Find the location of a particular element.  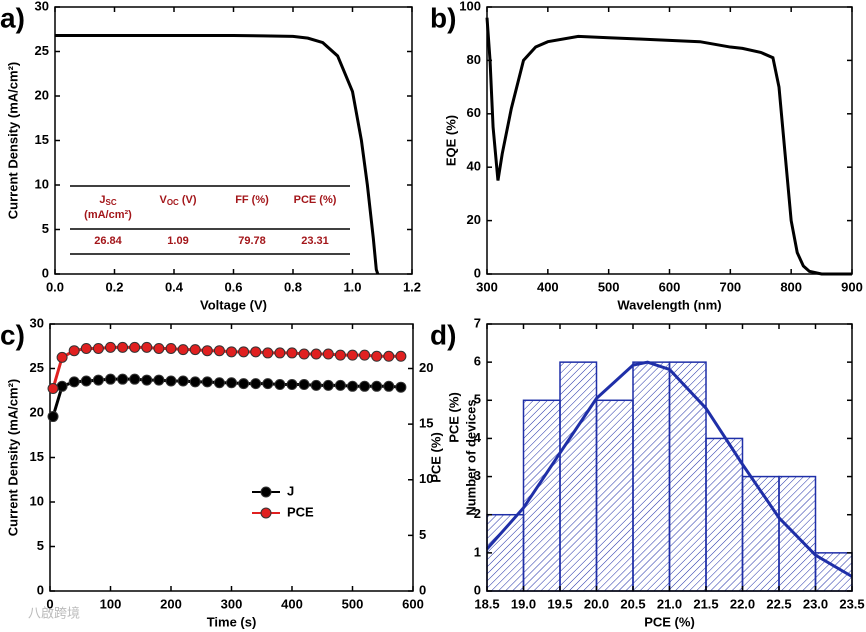

table-cell: 26.84 is located at coordinates (108, 241).